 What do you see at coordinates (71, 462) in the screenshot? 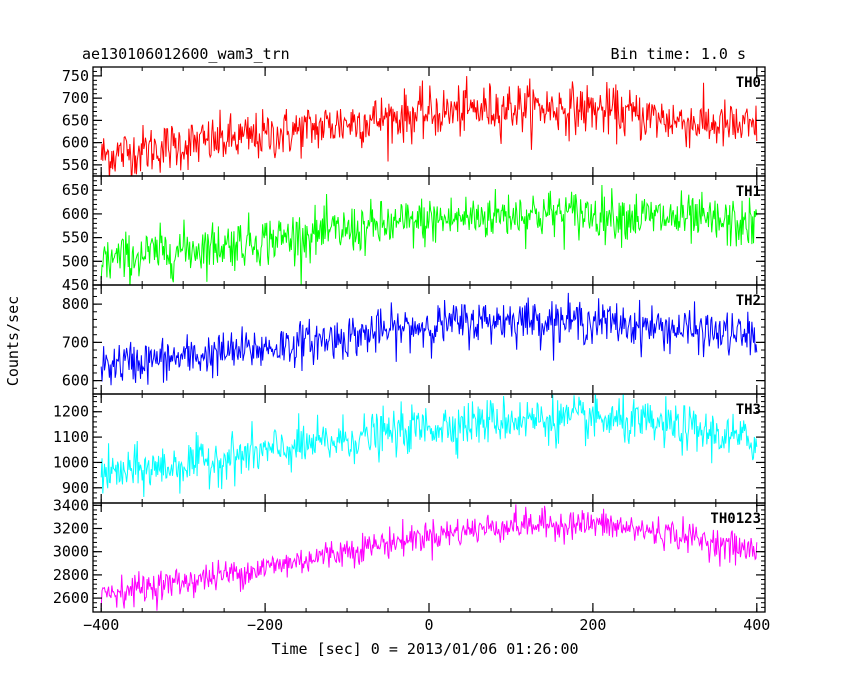
I see `y-tick-label: 1000` at bounding box center [71, 462].